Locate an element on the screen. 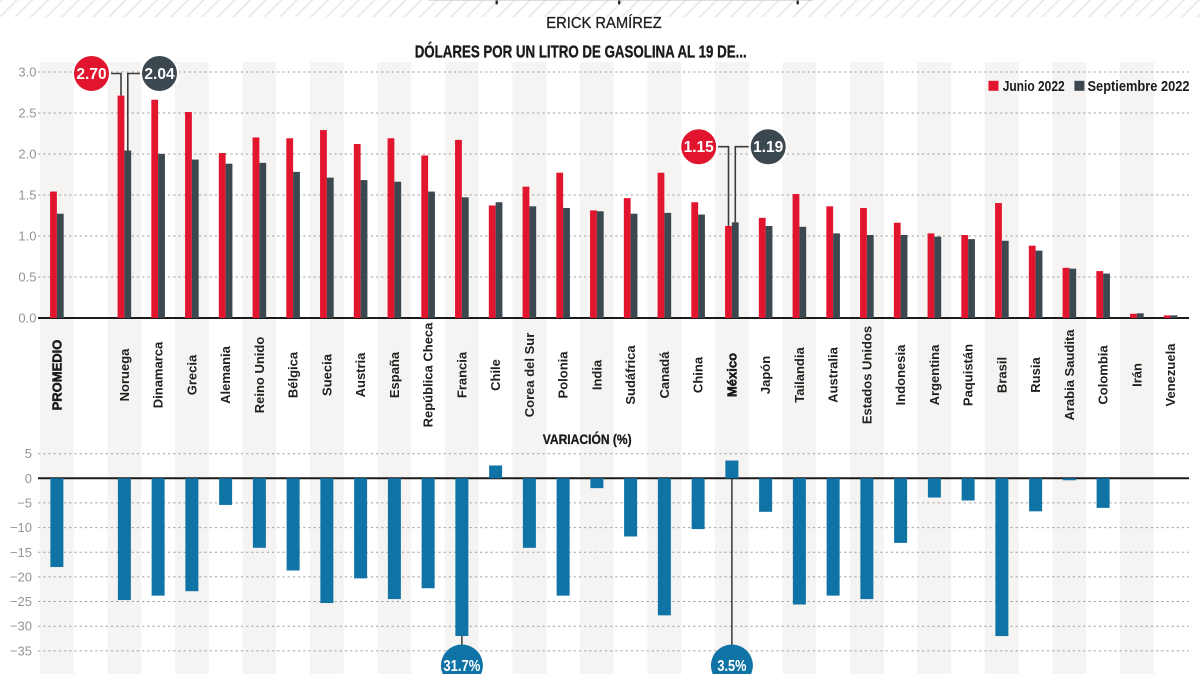  svg-text: India is located at coordinates (596, 374).